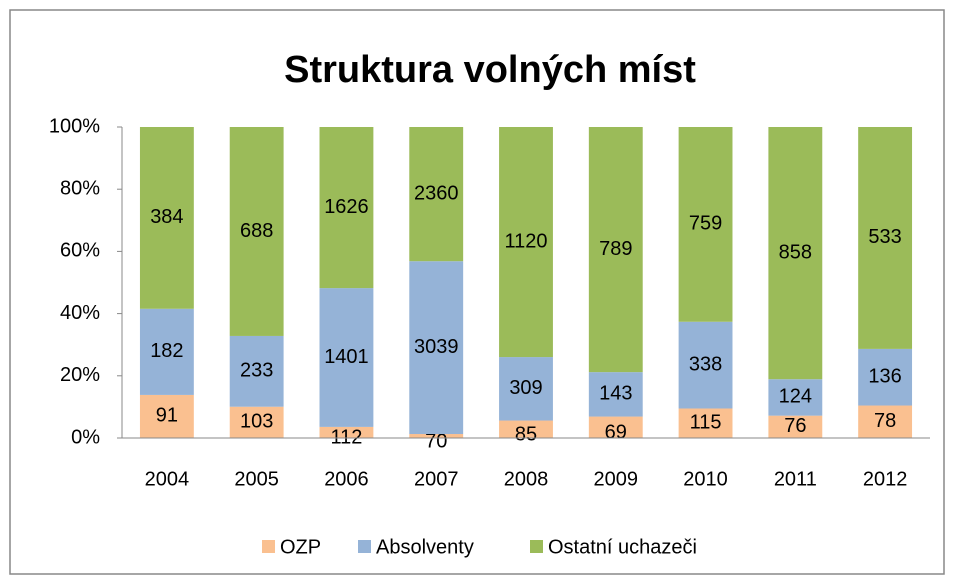 The height and width of the screenshot is (583, 955). I want to click on y-tick-label: 40%, so click(80, 313).